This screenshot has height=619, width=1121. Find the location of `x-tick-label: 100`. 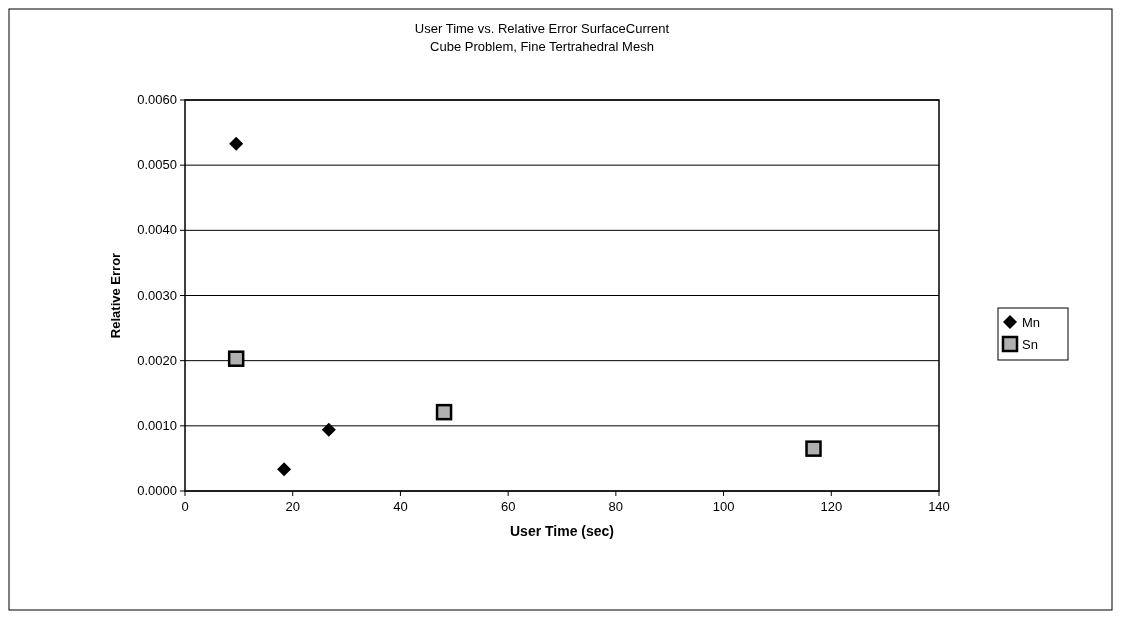

x-tick-label: 100 is located at coordinates (723, 506).